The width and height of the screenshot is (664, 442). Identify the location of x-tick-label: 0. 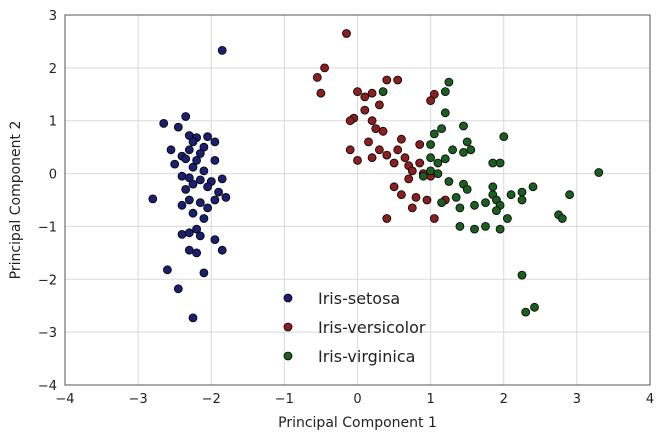
(357, 399).